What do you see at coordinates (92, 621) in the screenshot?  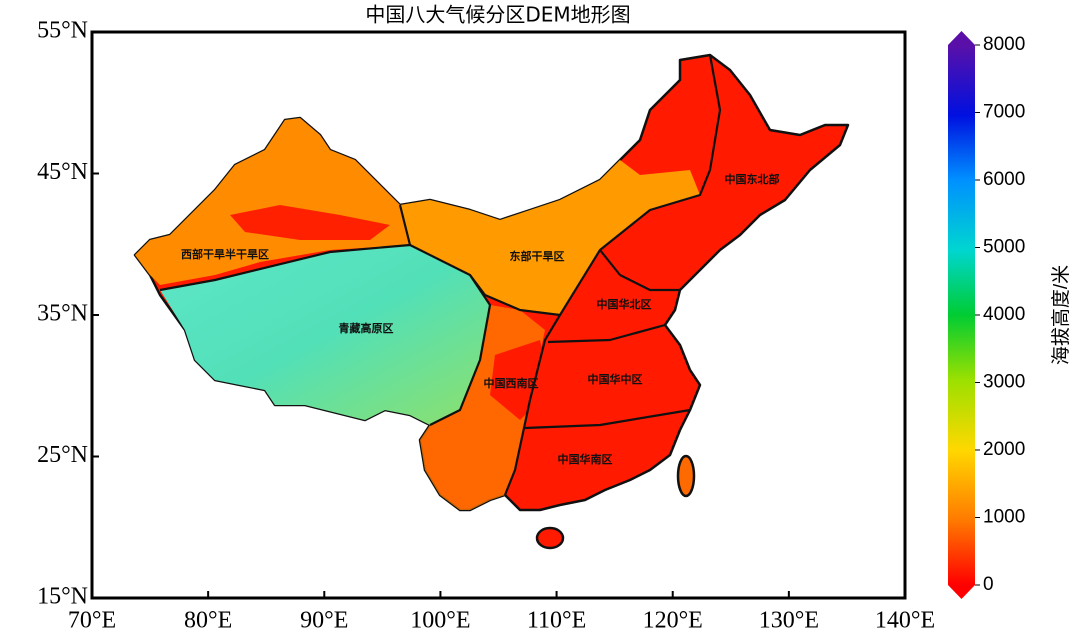 I see `x-tick-label: 70°E` at bounding box center [92, 621].